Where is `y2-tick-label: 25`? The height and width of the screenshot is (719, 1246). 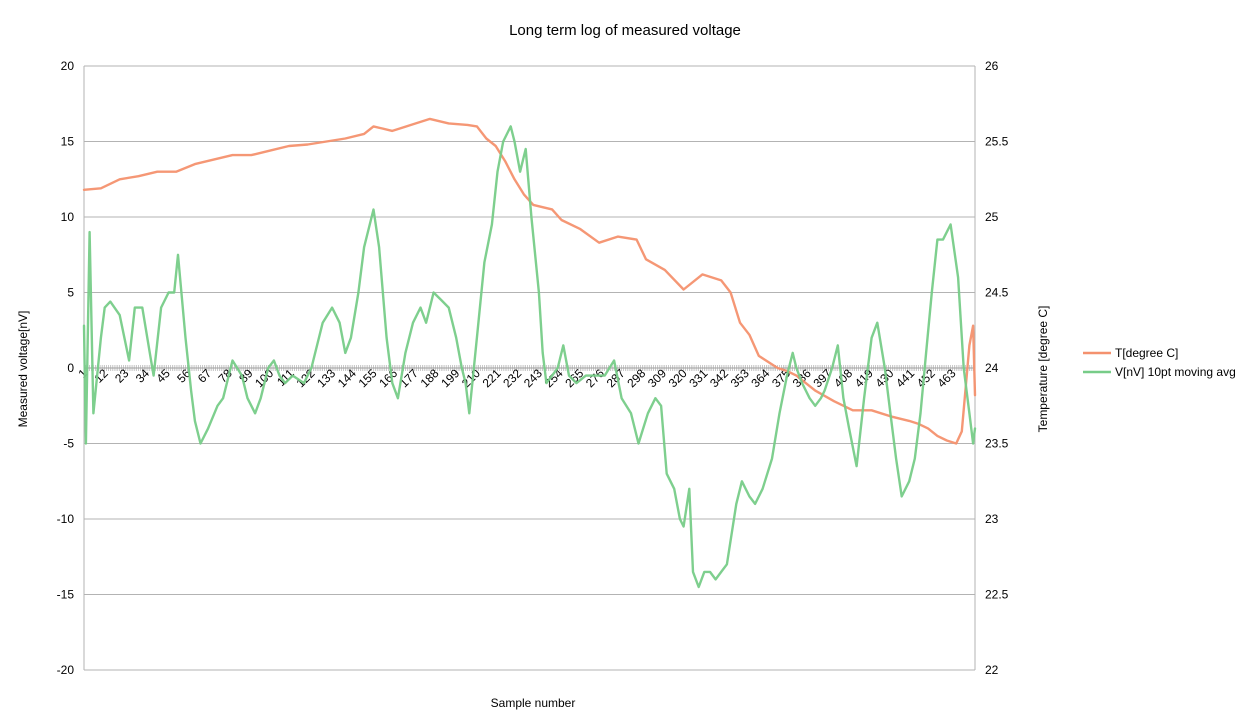 y2-tick-label: 25 is located at coordinates (992, 217).